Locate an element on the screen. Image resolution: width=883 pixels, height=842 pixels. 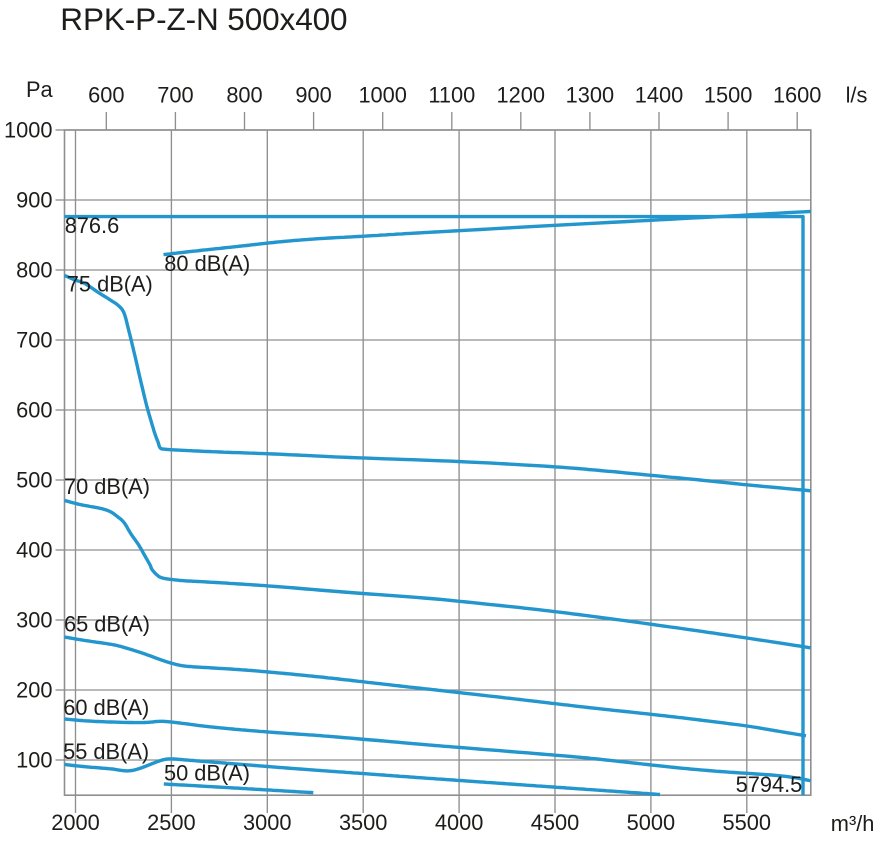
svg-text: 1400 is located at coordinates (659, 95).